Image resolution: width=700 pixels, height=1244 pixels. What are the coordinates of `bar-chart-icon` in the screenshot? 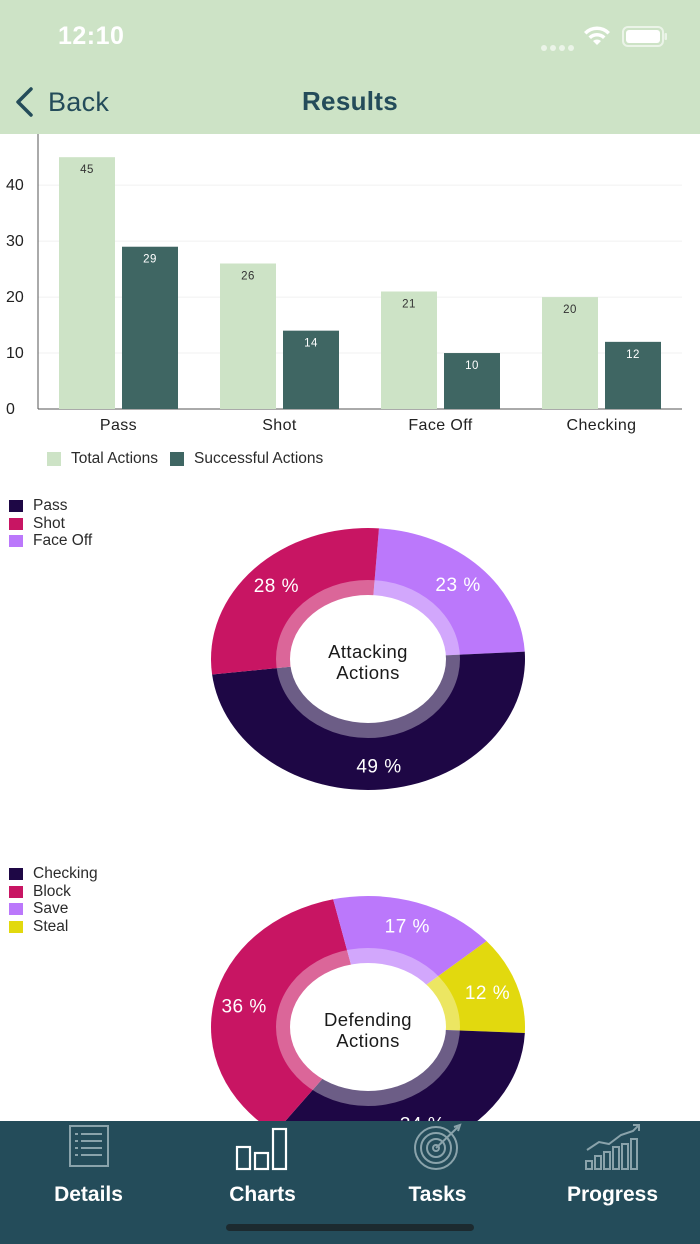 It's located at (261, 1149).